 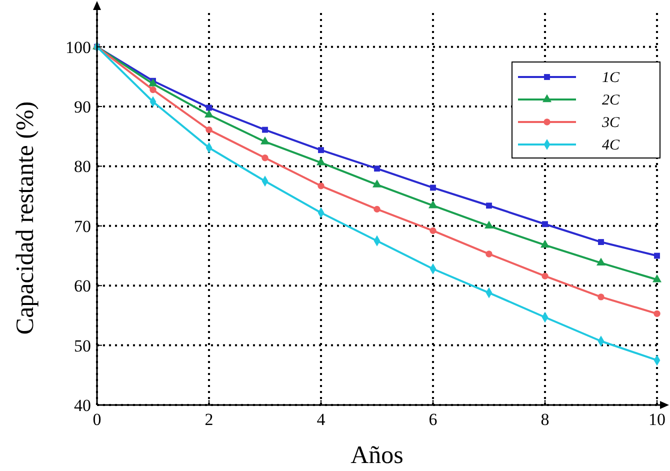 What do you see at coordinates (82, 226) in the screenshot?
I see `y-tick-label: 70` at bounding box center [82, 226].